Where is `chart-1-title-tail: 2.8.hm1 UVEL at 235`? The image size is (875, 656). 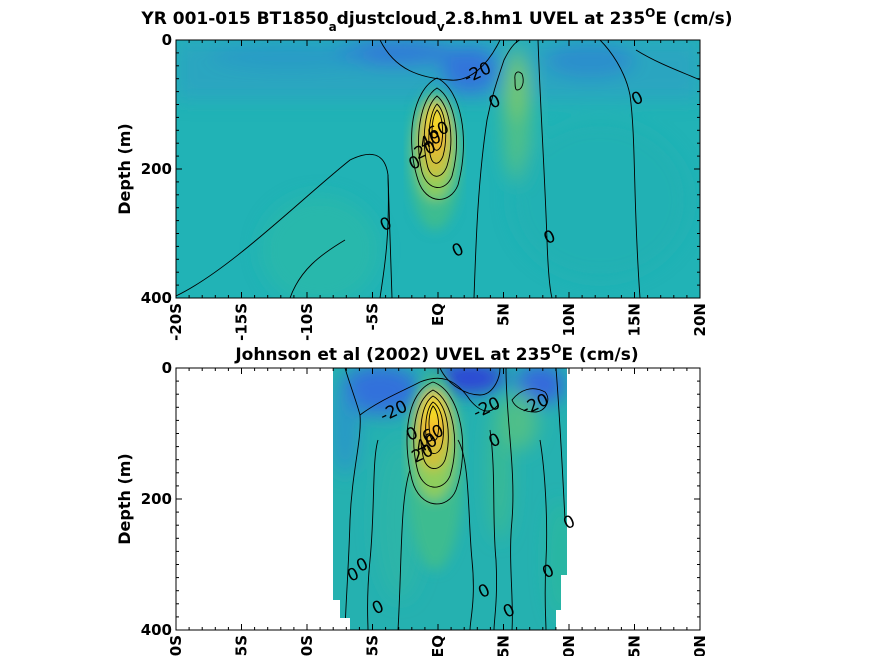 chart-1-title-tail: 2.8.hm1 UVEL at 235 is located at coordinates (545, 19).